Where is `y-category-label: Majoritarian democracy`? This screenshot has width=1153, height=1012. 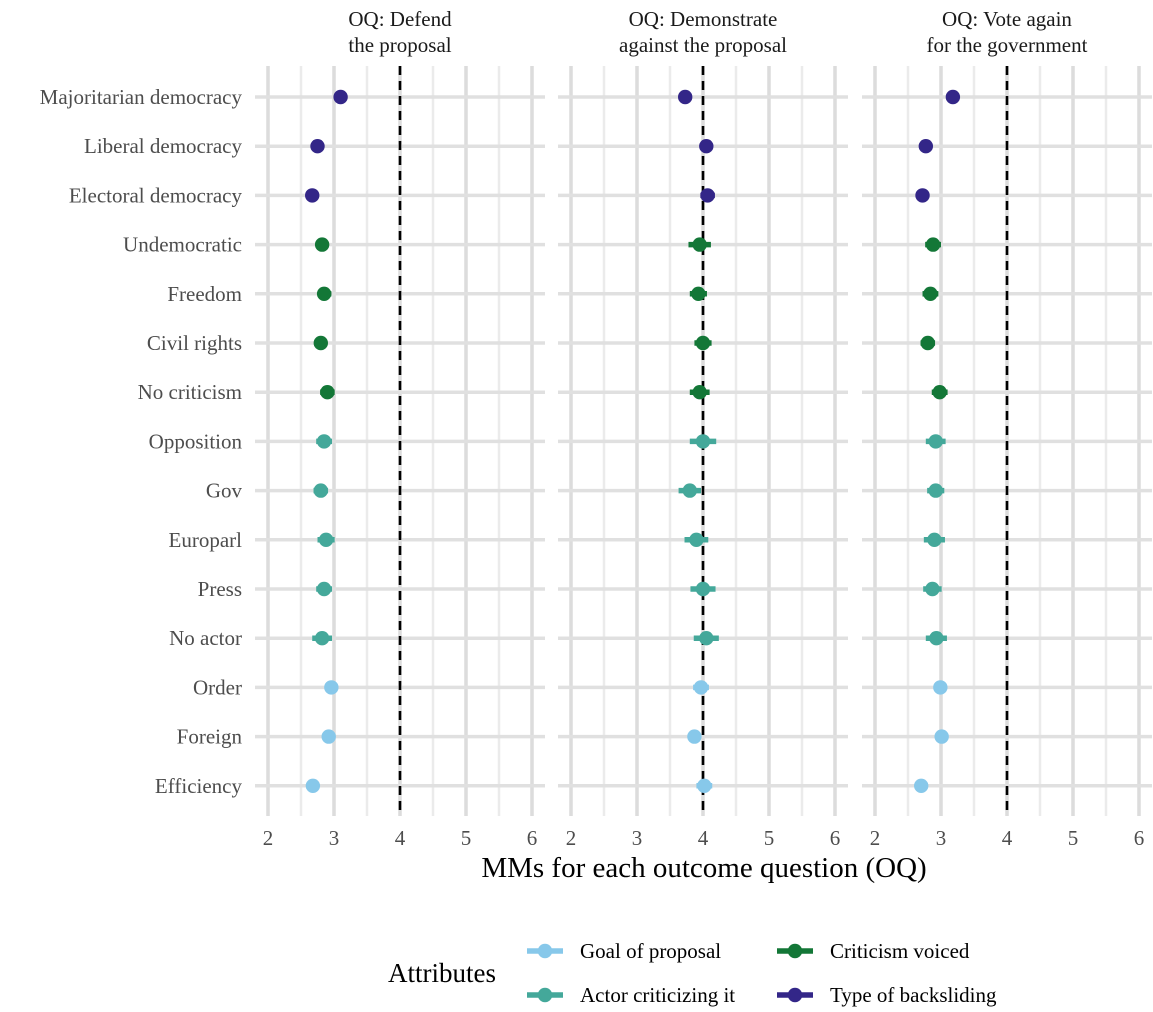
y-category-label: Majoritarian democracy is located at coordinates (141, 97).